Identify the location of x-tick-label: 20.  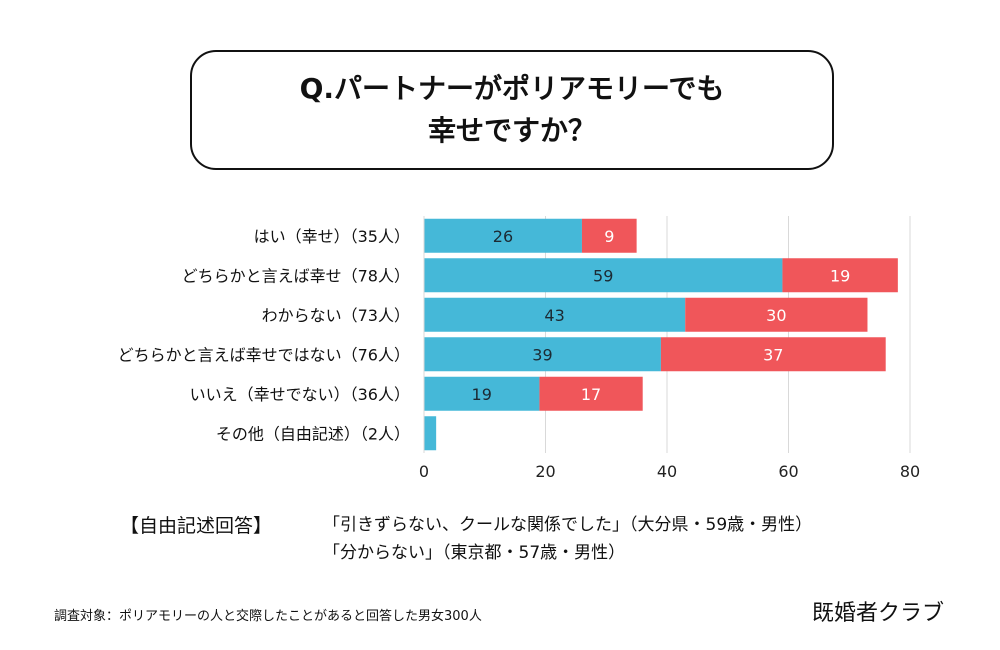
(545, 471).